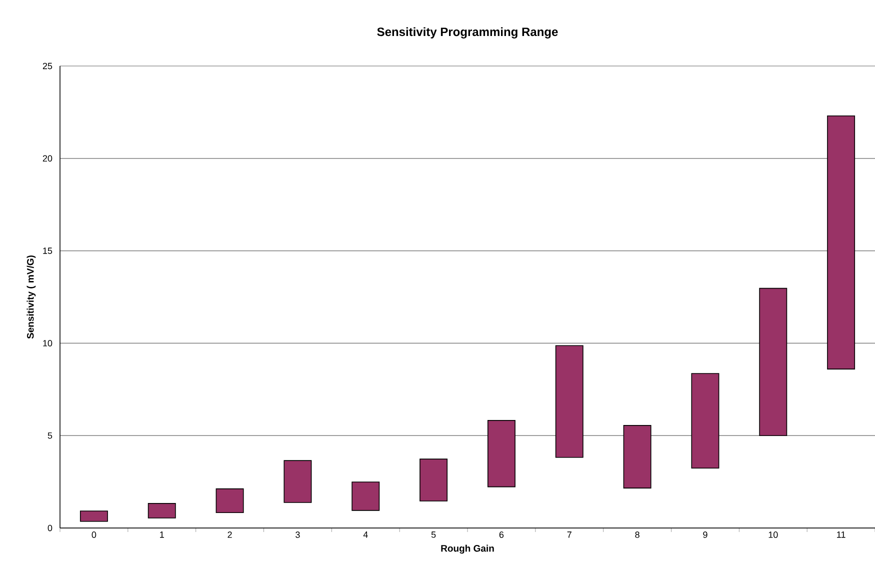 The image size is (875, 583). I want to click on chart-title: Sensitivity Programming Range, so click(467, 32).